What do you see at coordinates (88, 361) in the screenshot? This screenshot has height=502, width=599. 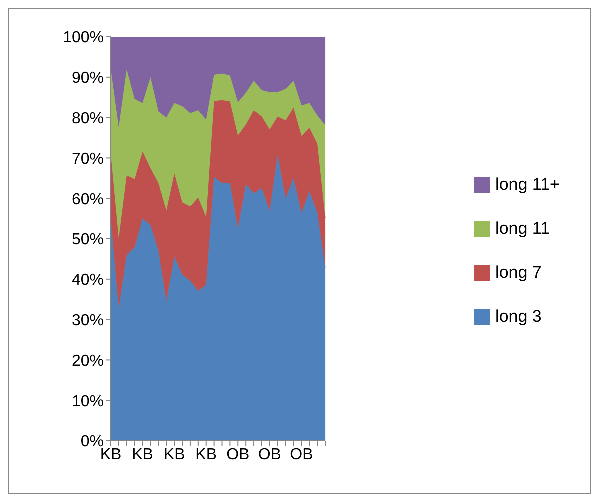 I see `y-tick-label: 20%` at bounding box center [88, 361].